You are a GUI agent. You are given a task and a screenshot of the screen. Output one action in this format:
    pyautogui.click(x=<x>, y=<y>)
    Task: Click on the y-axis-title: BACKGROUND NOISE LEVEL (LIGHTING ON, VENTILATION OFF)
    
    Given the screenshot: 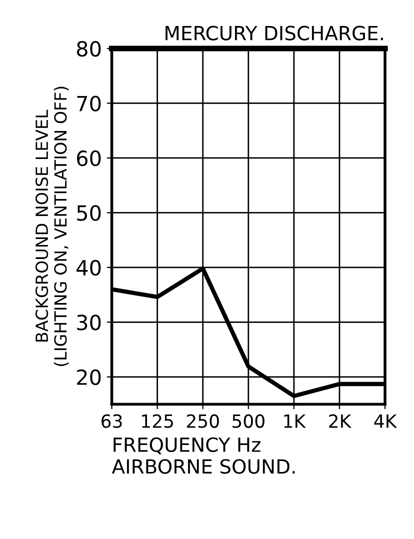 What is the action you would take?
    pyautogui.click(x=52, y=226)
    